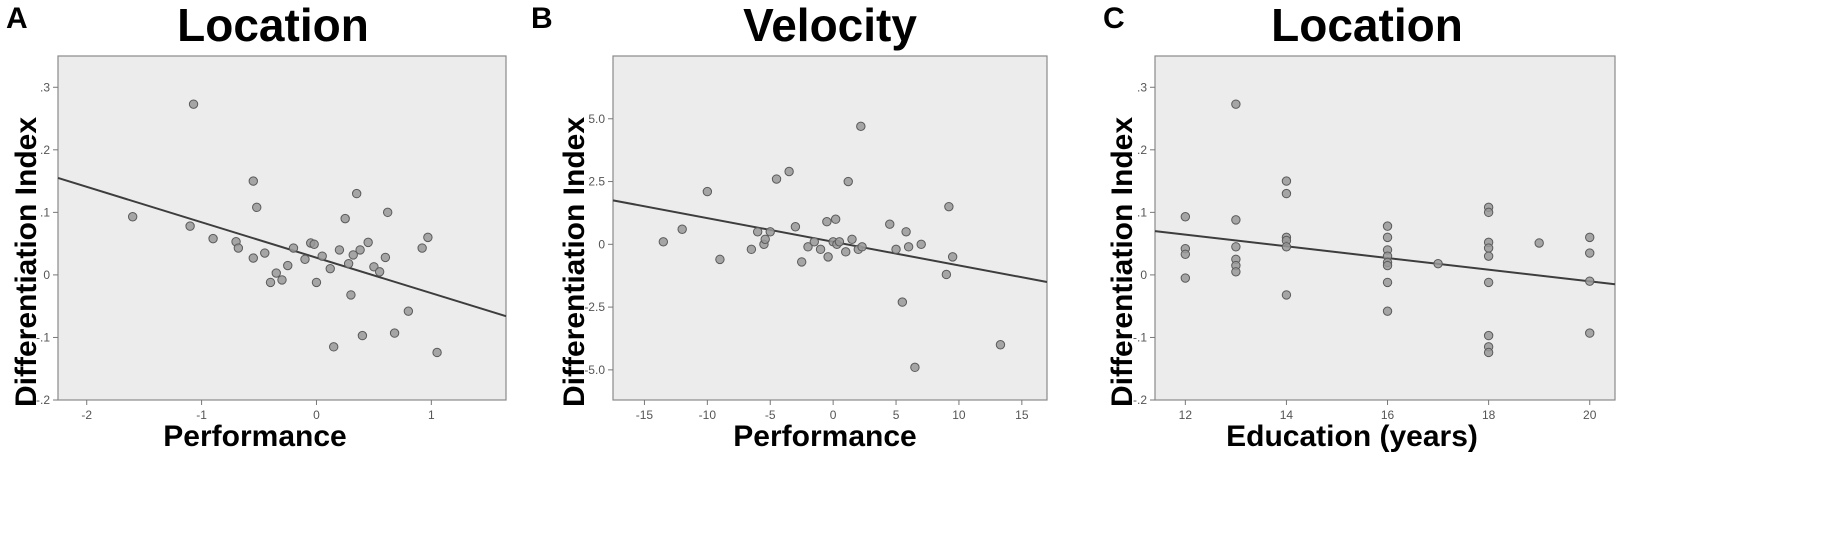 Image resolution: width=1847 pixels, height=556 pixels. I want to click on x-tick-label: 0, so click(833, 415).